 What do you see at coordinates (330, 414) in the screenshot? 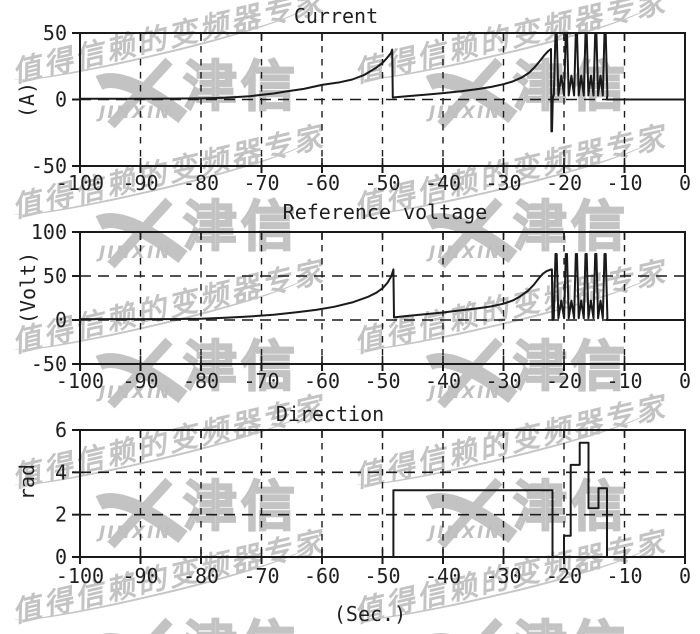
I see `chart-title-direction: Direction` at bounding box center [330, 414].